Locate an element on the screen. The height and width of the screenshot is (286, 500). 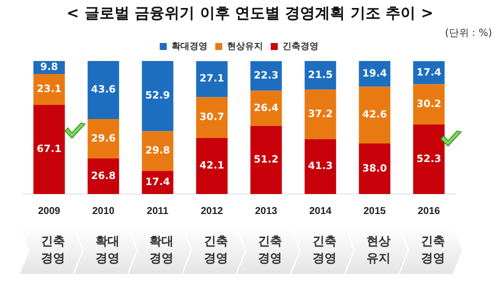
data-label: 37.2 is located at coordinates (320, 114).